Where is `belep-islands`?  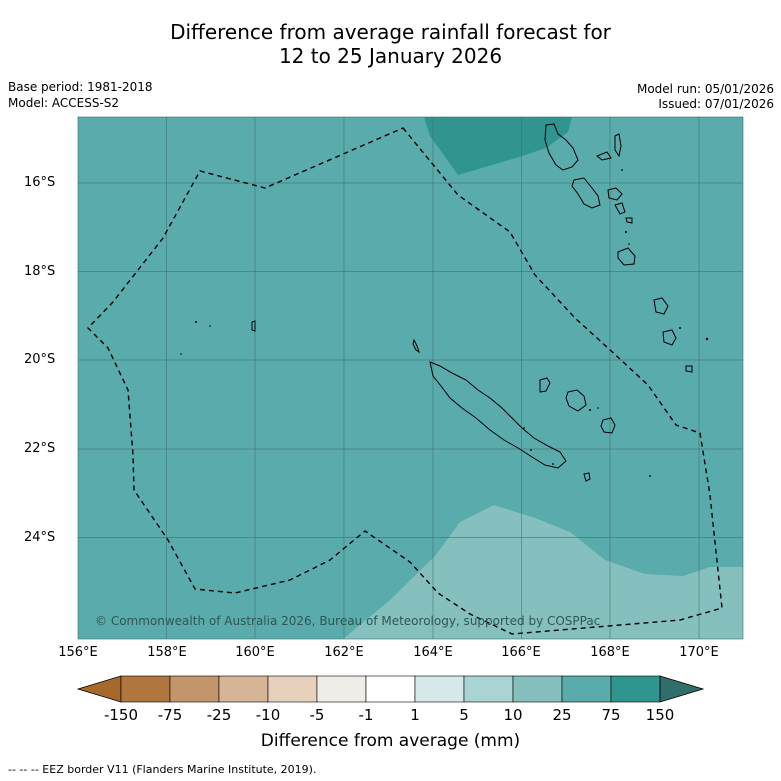
belep-islands is located at coordinates (416, 346).